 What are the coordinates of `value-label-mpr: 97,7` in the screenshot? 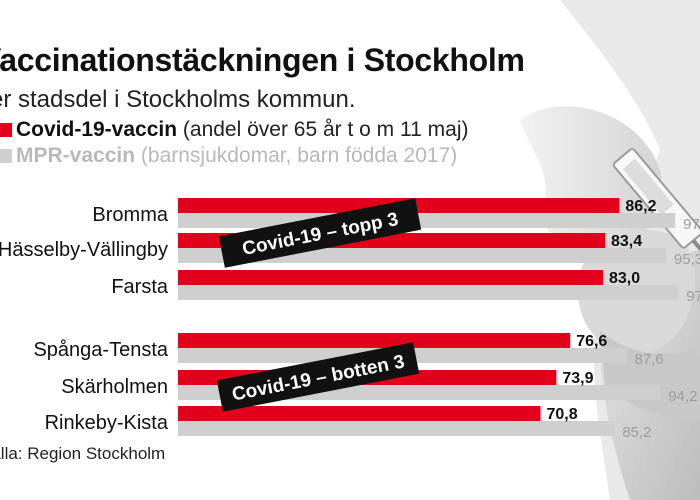 It's located at (693, 296).